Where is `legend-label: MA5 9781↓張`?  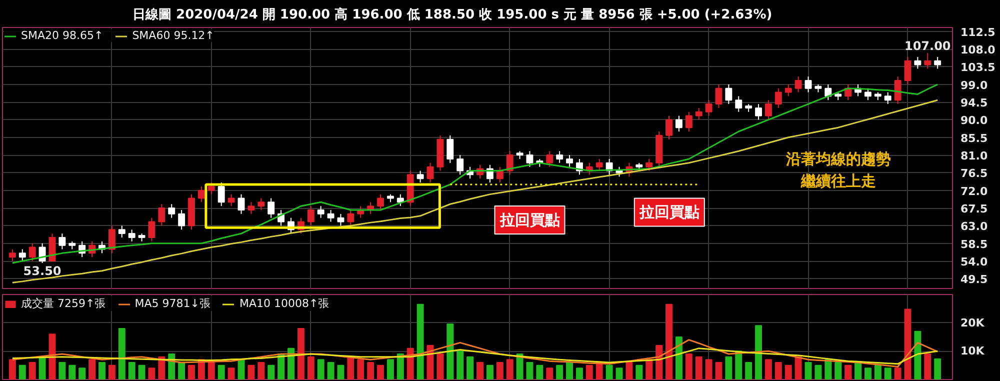
legend-label: MA5 9781↓張 is located at coordinates (172, 303).